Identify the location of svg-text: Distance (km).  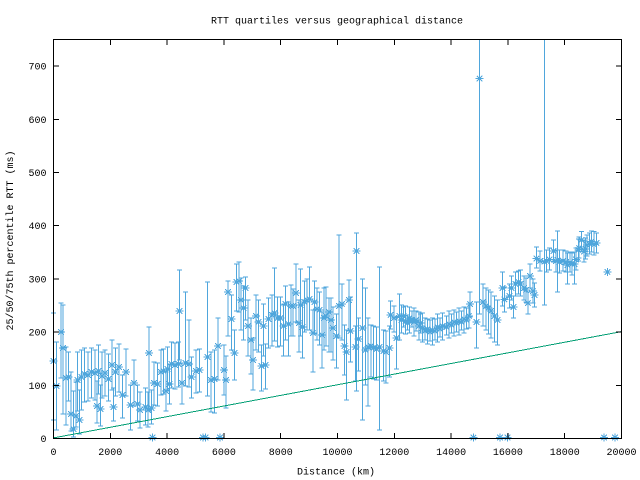
(336, 473).